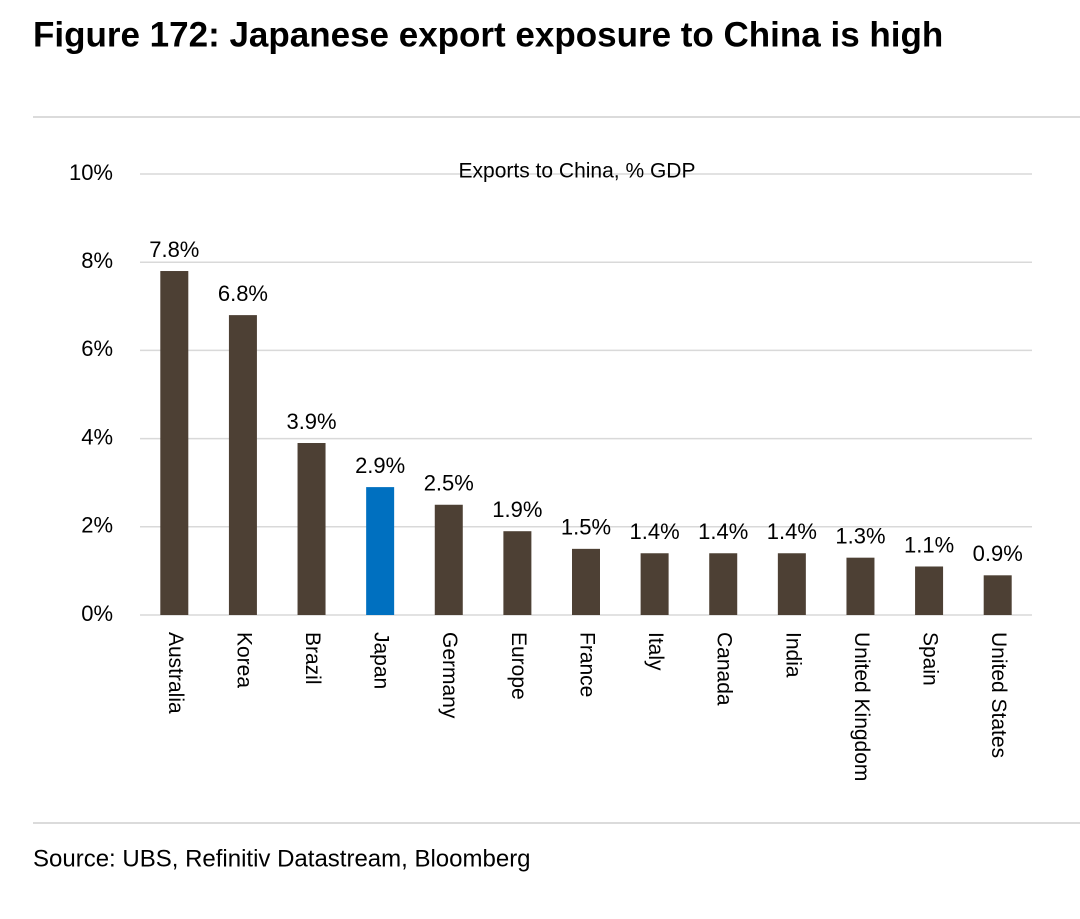 The image size is (1080, 919). What do you see at coordinates (586, 527) in the screenshot?
I see `data-label: 1.5%` at bounding box center [586, 527].